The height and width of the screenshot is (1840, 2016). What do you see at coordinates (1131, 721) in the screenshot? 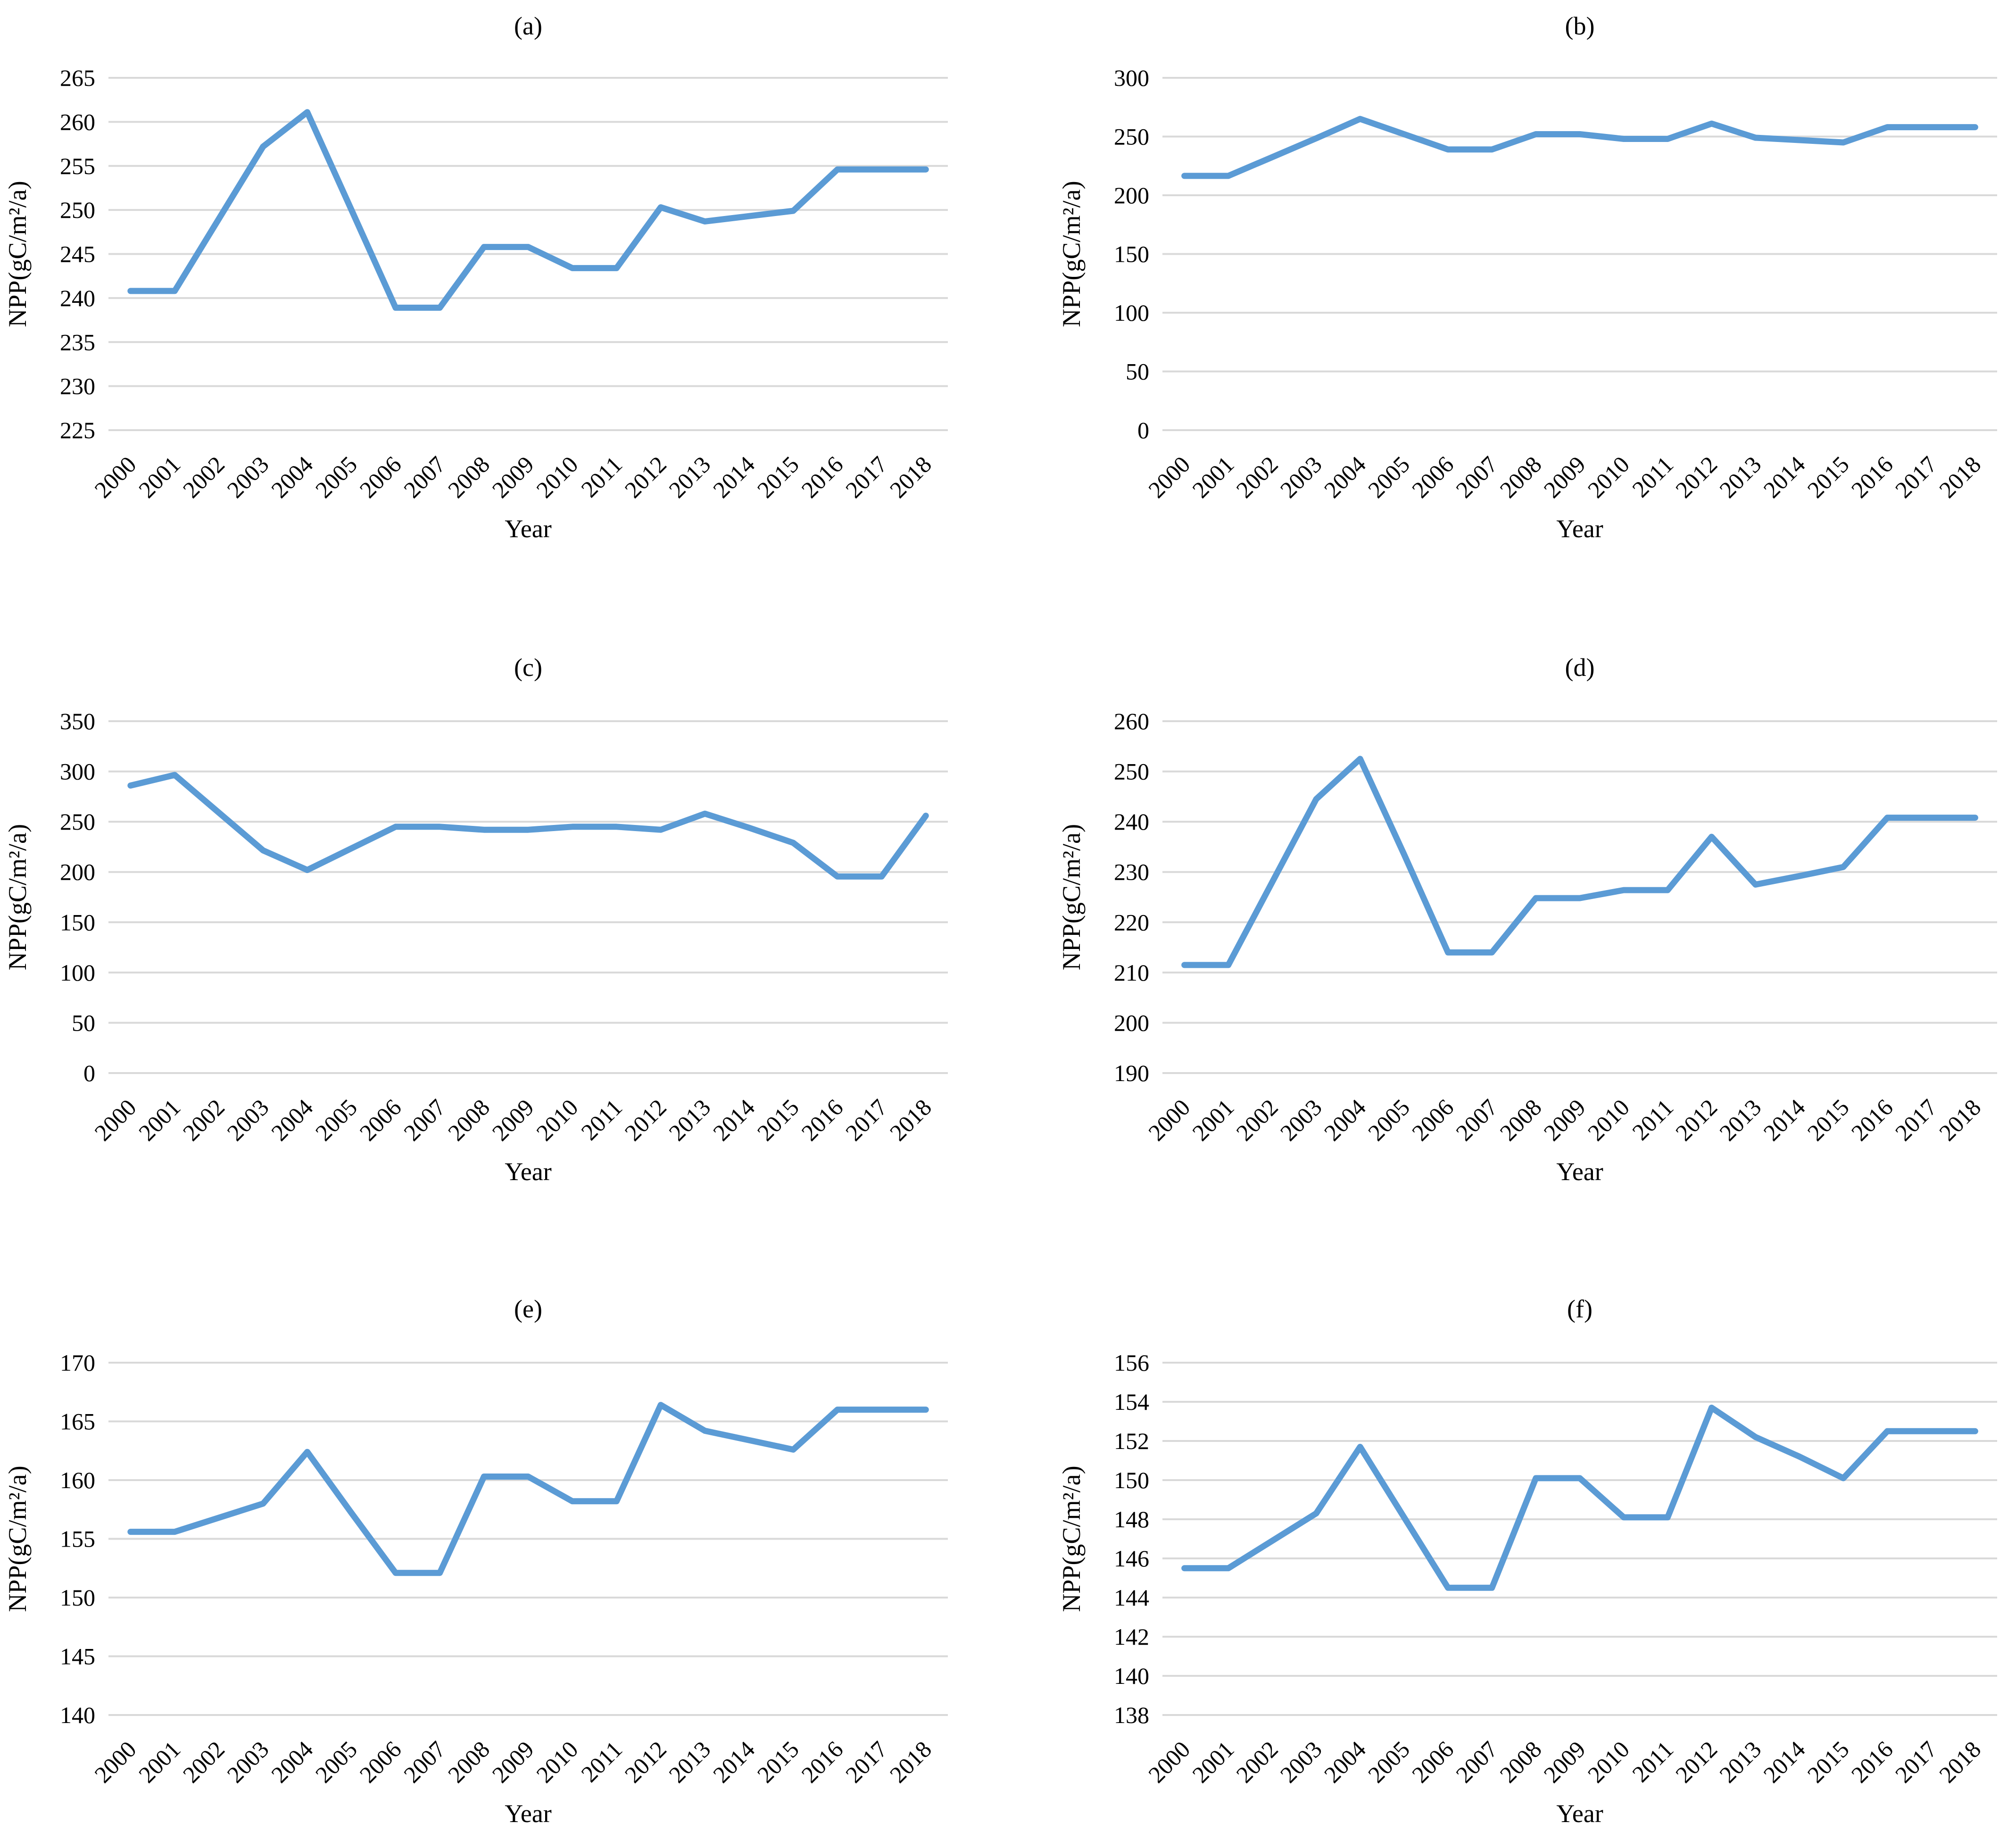
I see `y-tick-label: 260` at bounding box center [1131, 721].